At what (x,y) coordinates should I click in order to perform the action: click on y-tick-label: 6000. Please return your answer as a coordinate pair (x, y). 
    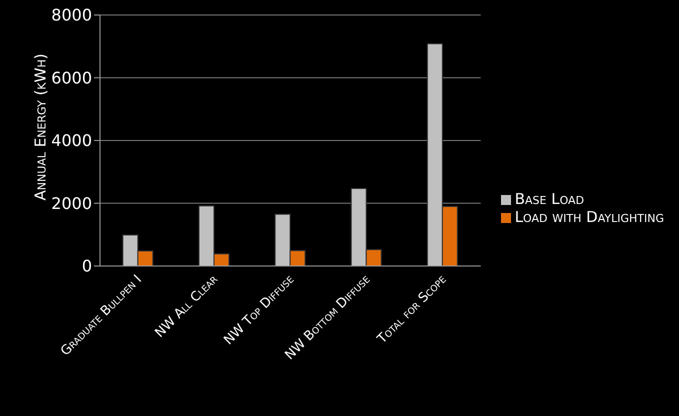
    Looking at the image, I should click on (71, 78).